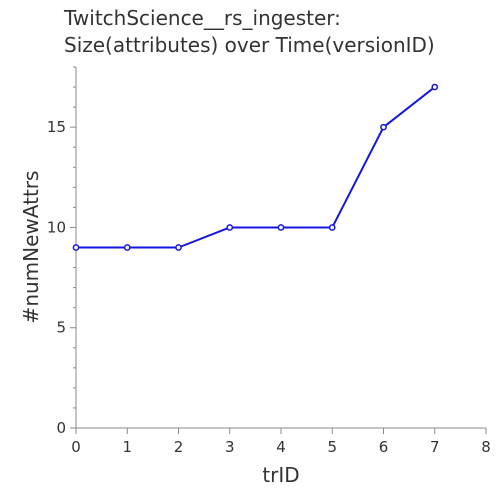 The image size is (500, 500). What do you see at coordinates (61, 428) in the screenshot?
I see `y-tick-label: 0` at bounding box center [61, 428].